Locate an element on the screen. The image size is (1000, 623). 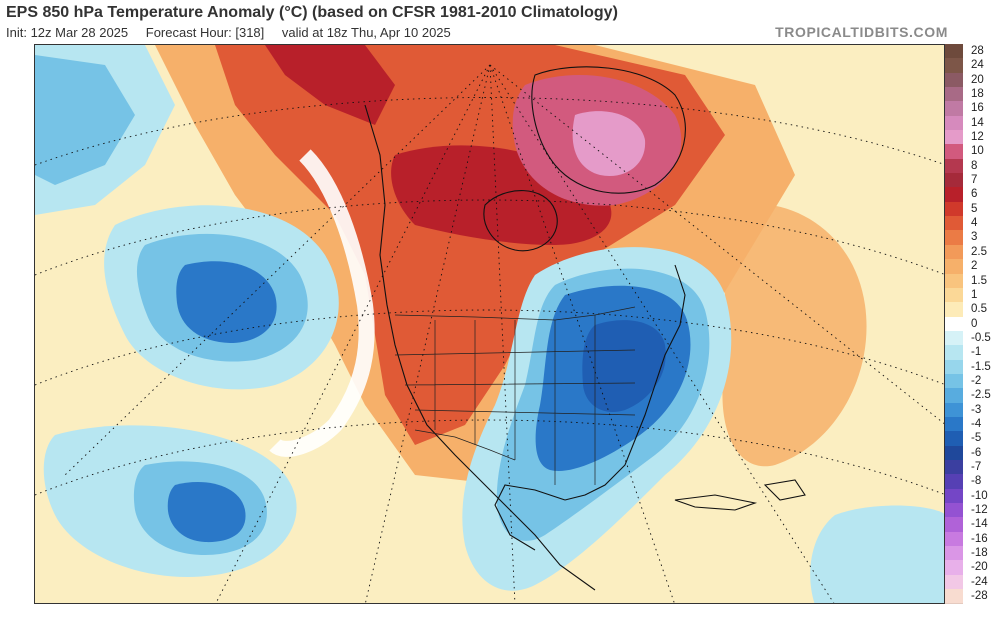
colorbar-label: -8 is located at coordinates (976, 481).